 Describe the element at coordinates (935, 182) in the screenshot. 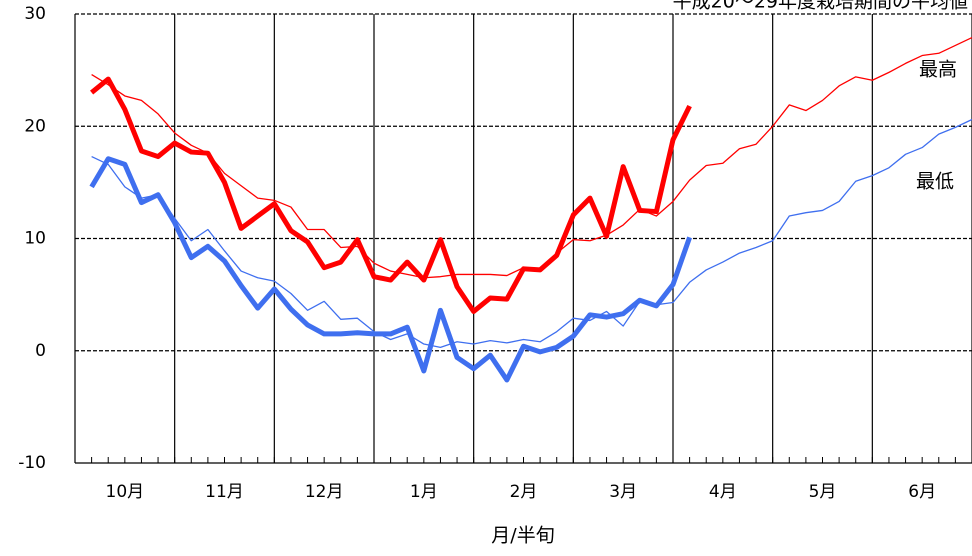

I see `min-label: 最低` at that location.